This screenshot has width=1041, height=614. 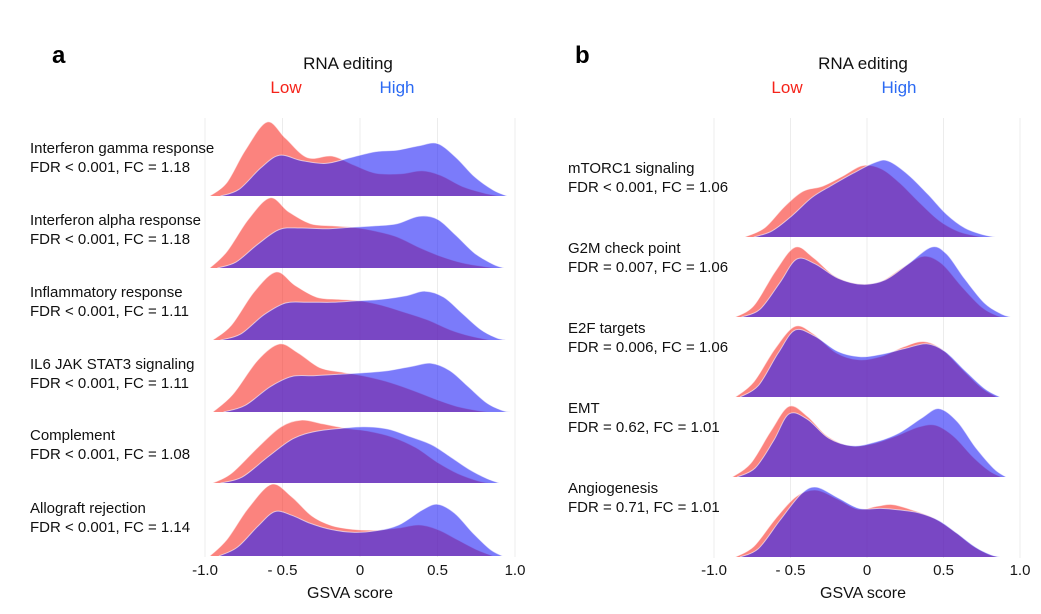 I want to click on density-outline-high-b1, so click(x=876, y=282).